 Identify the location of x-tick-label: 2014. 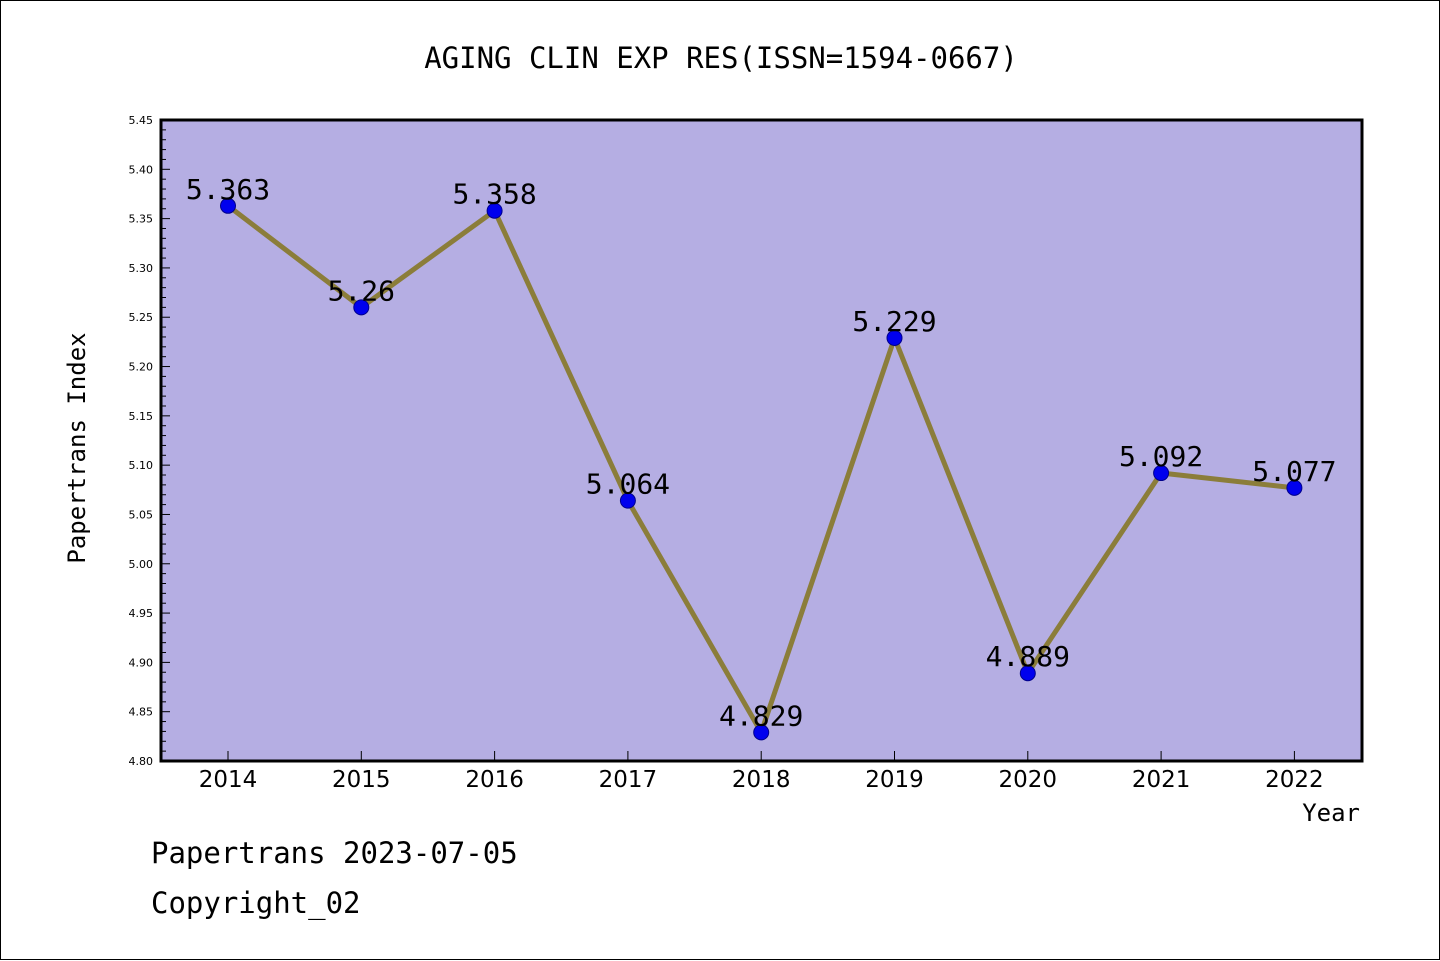
(228, 780).